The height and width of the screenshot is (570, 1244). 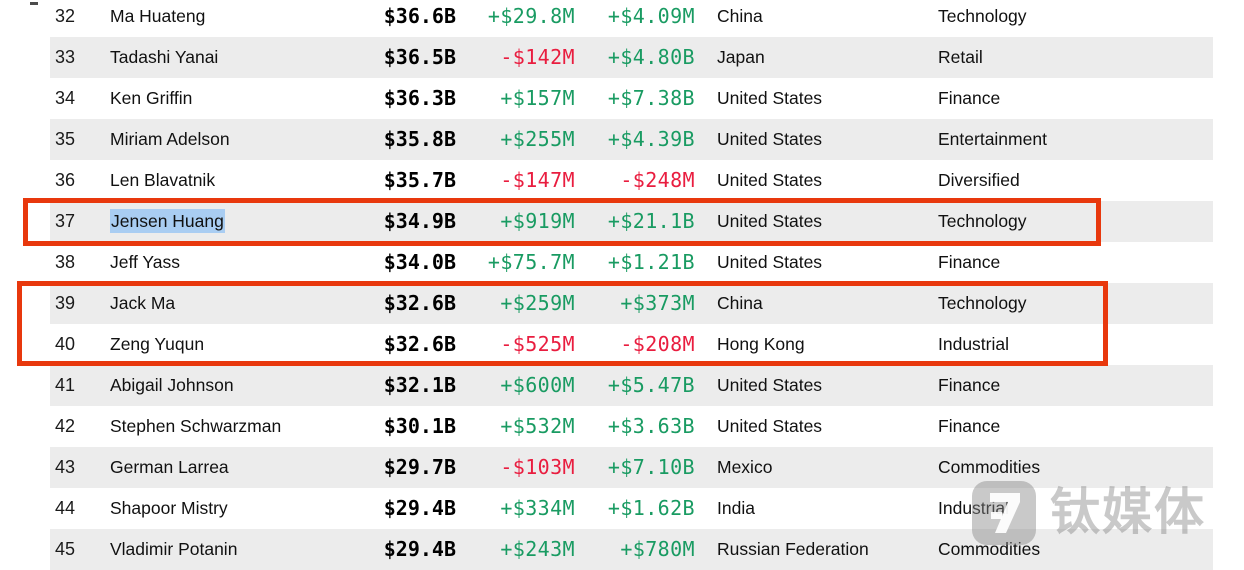 What do you see at coordinates (974, 344) in the screenshot?
I see `industry-cell: Industrial` at bounding box center [974, 344].